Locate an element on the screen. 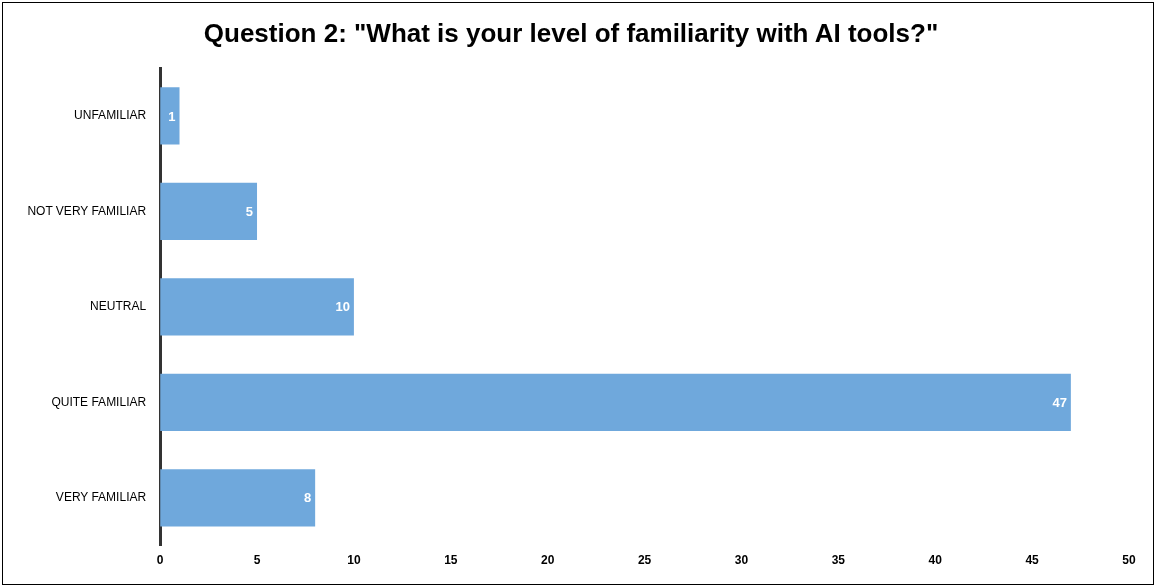 The width and height of the screenshot is (1156, 587). chart-title: Question 2: "What is your level of familiarity with AI tools?" is located at coordinates (571, 32).